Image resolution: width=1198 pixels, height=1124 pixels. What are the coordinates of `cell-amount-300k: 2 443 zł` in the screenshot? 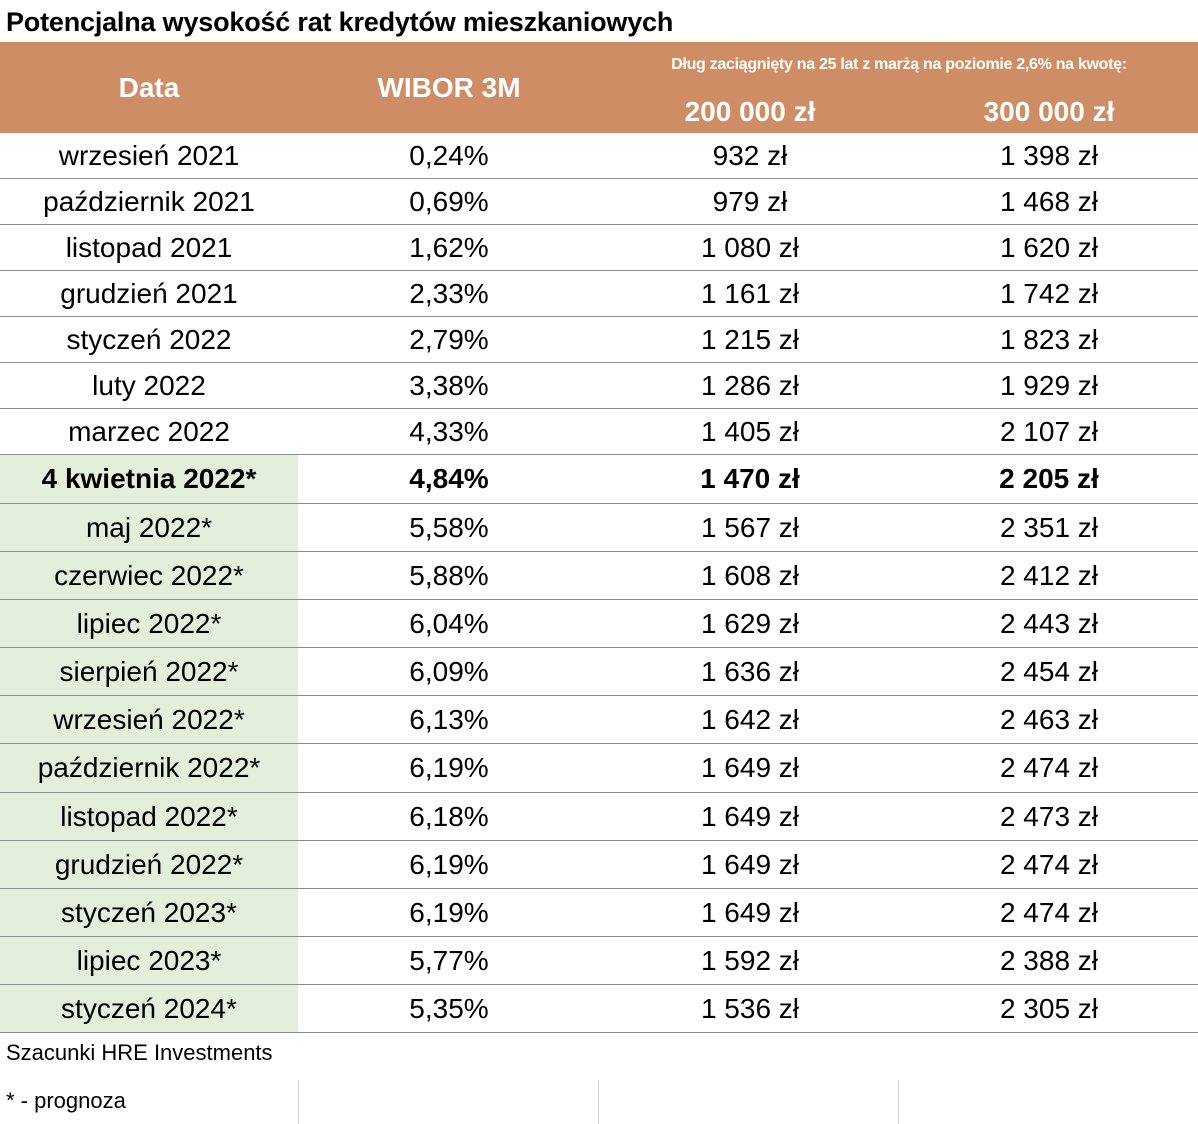 It's located at (1049, 623).